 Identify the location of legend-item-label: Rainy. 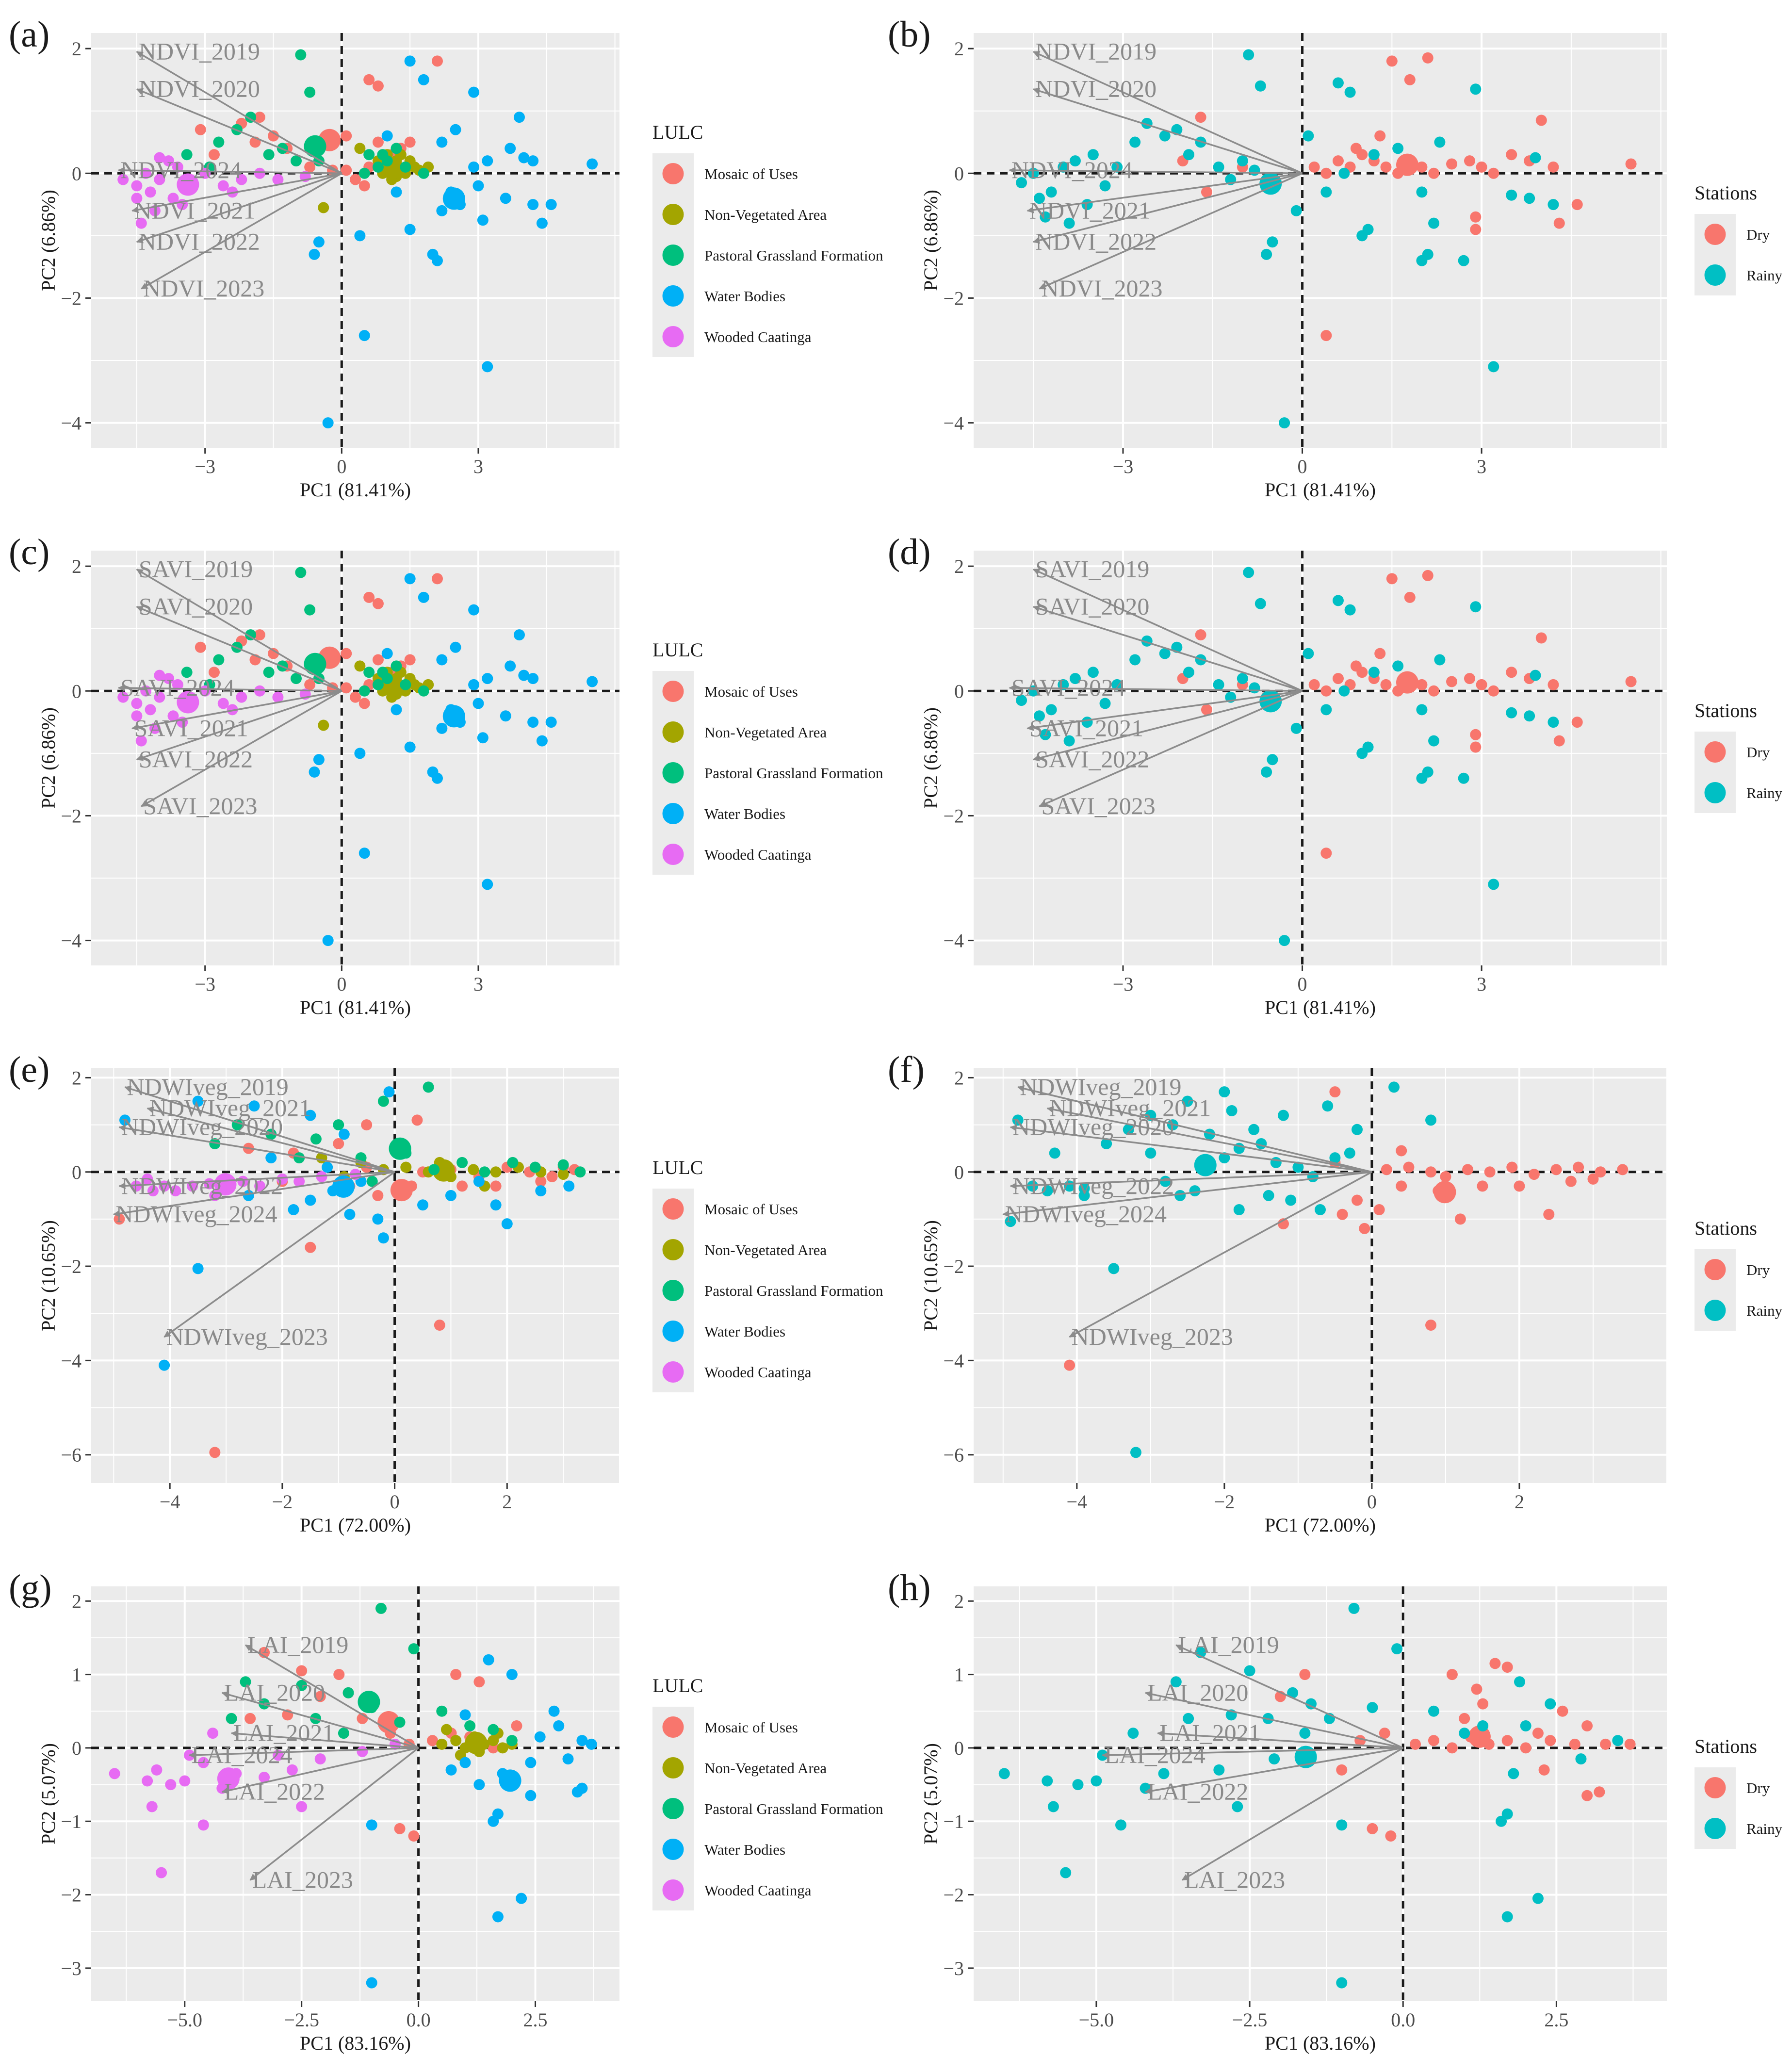
(1764, 275).